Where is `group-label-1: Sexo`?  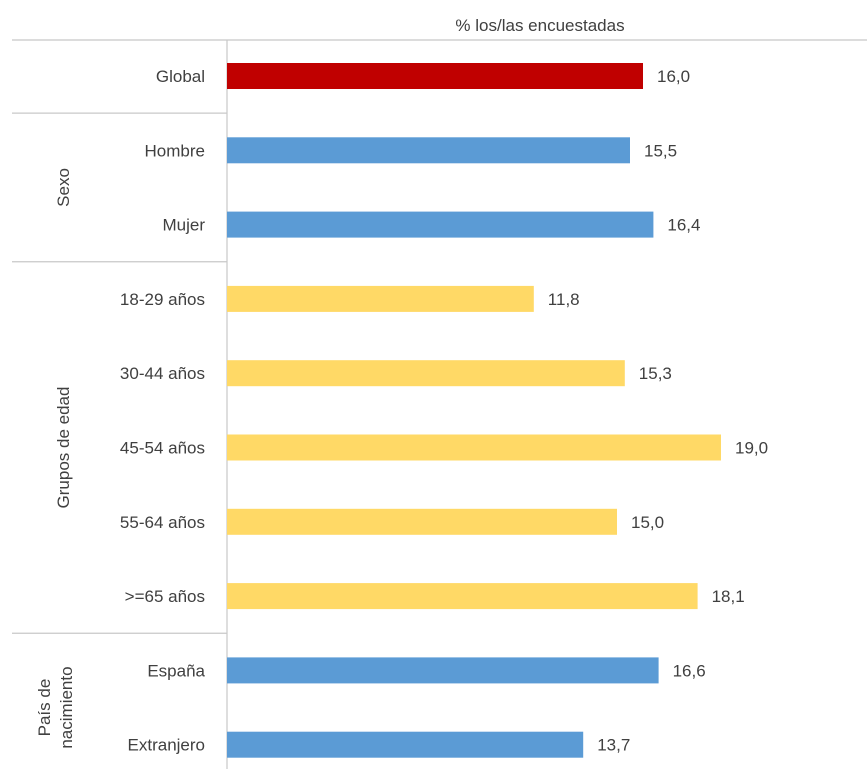 group-label-1: Sexo is located at coordinates (63, 187).